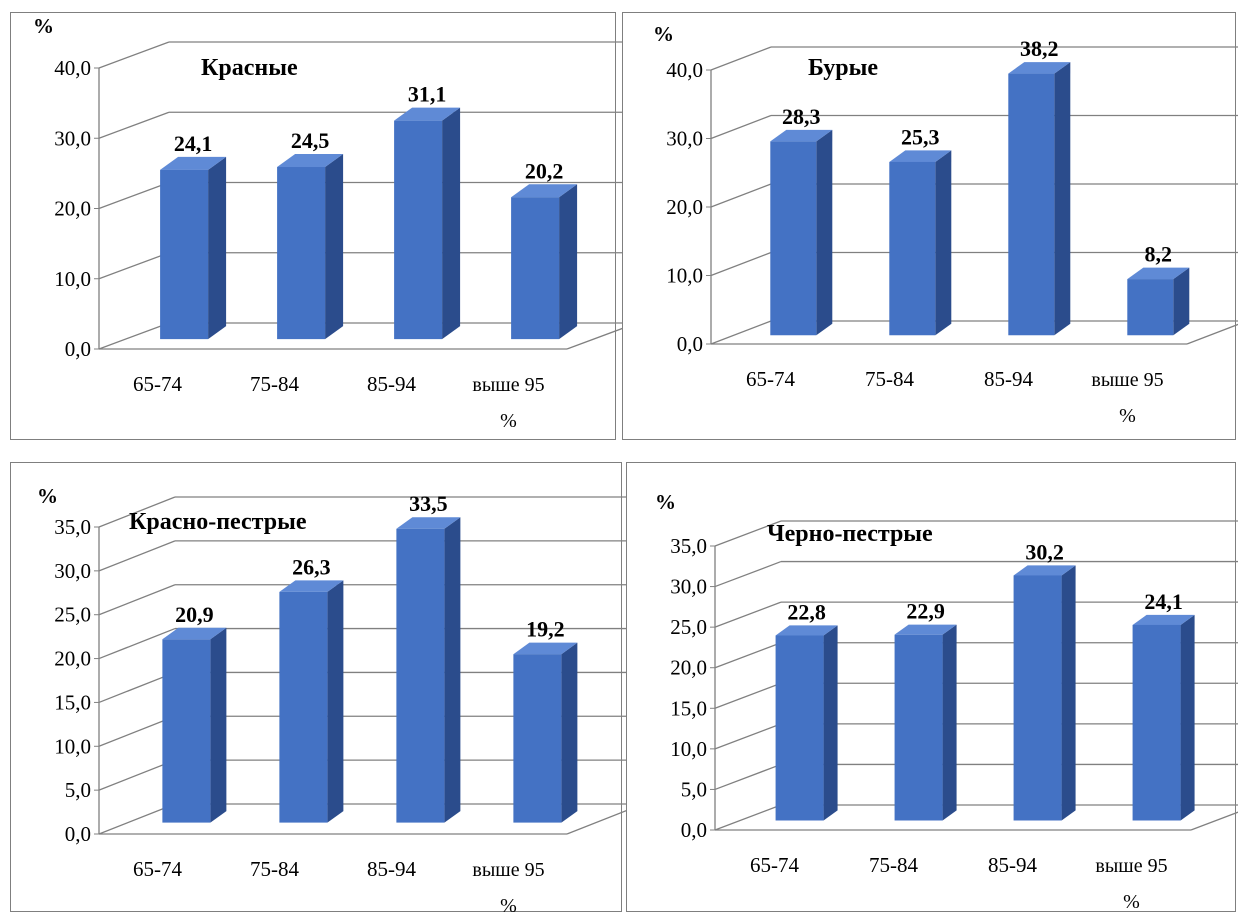 The width and height of the screenshot is (1238, 915). Describe the element at coordinates (801, 116) in the screenshot. I see `data-label: 28,3` at that location.